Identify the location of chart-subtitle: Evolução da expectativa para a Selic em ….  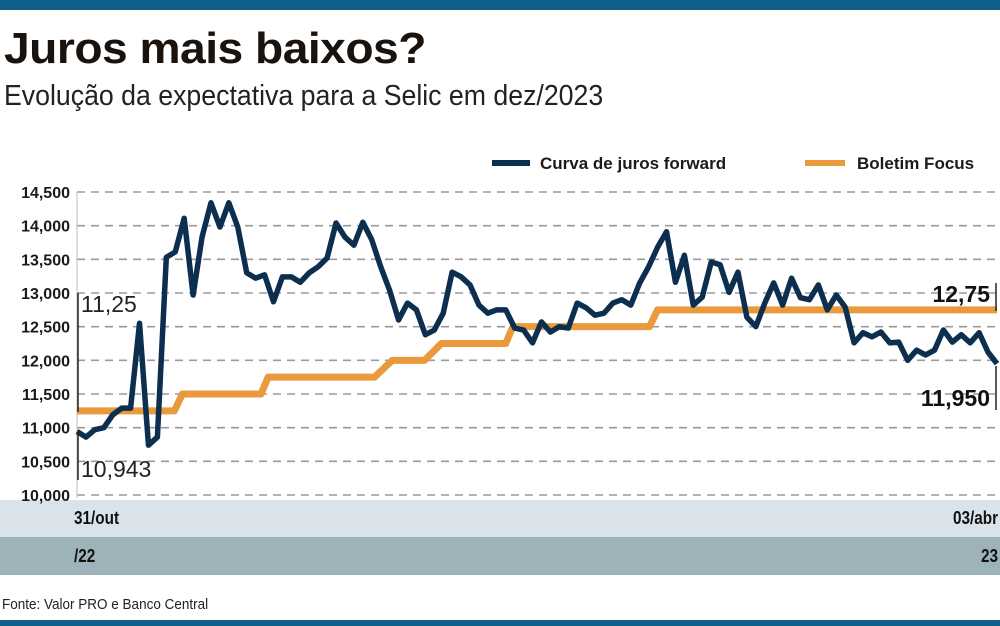
(304, 96).